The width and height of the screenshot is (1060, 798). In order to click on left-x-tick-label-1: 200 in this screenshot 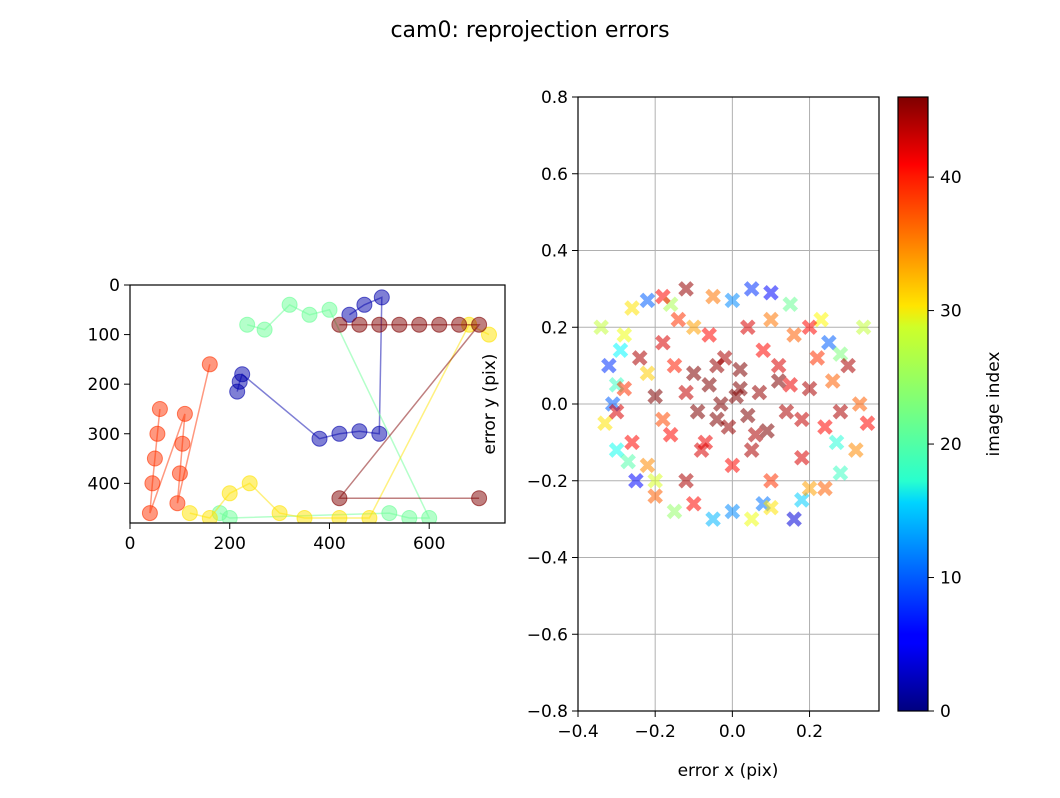, I will do `click(230, 544)`.